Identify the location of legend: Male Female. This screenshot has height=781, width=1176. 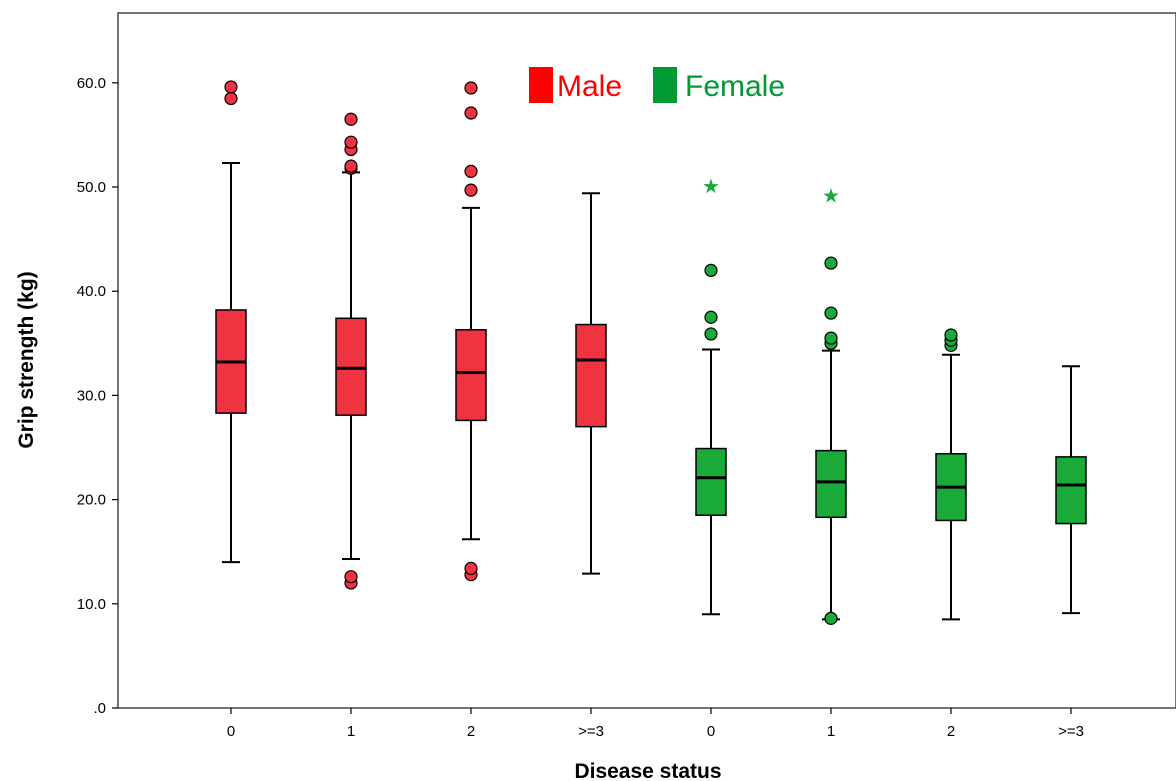
(657, 85).